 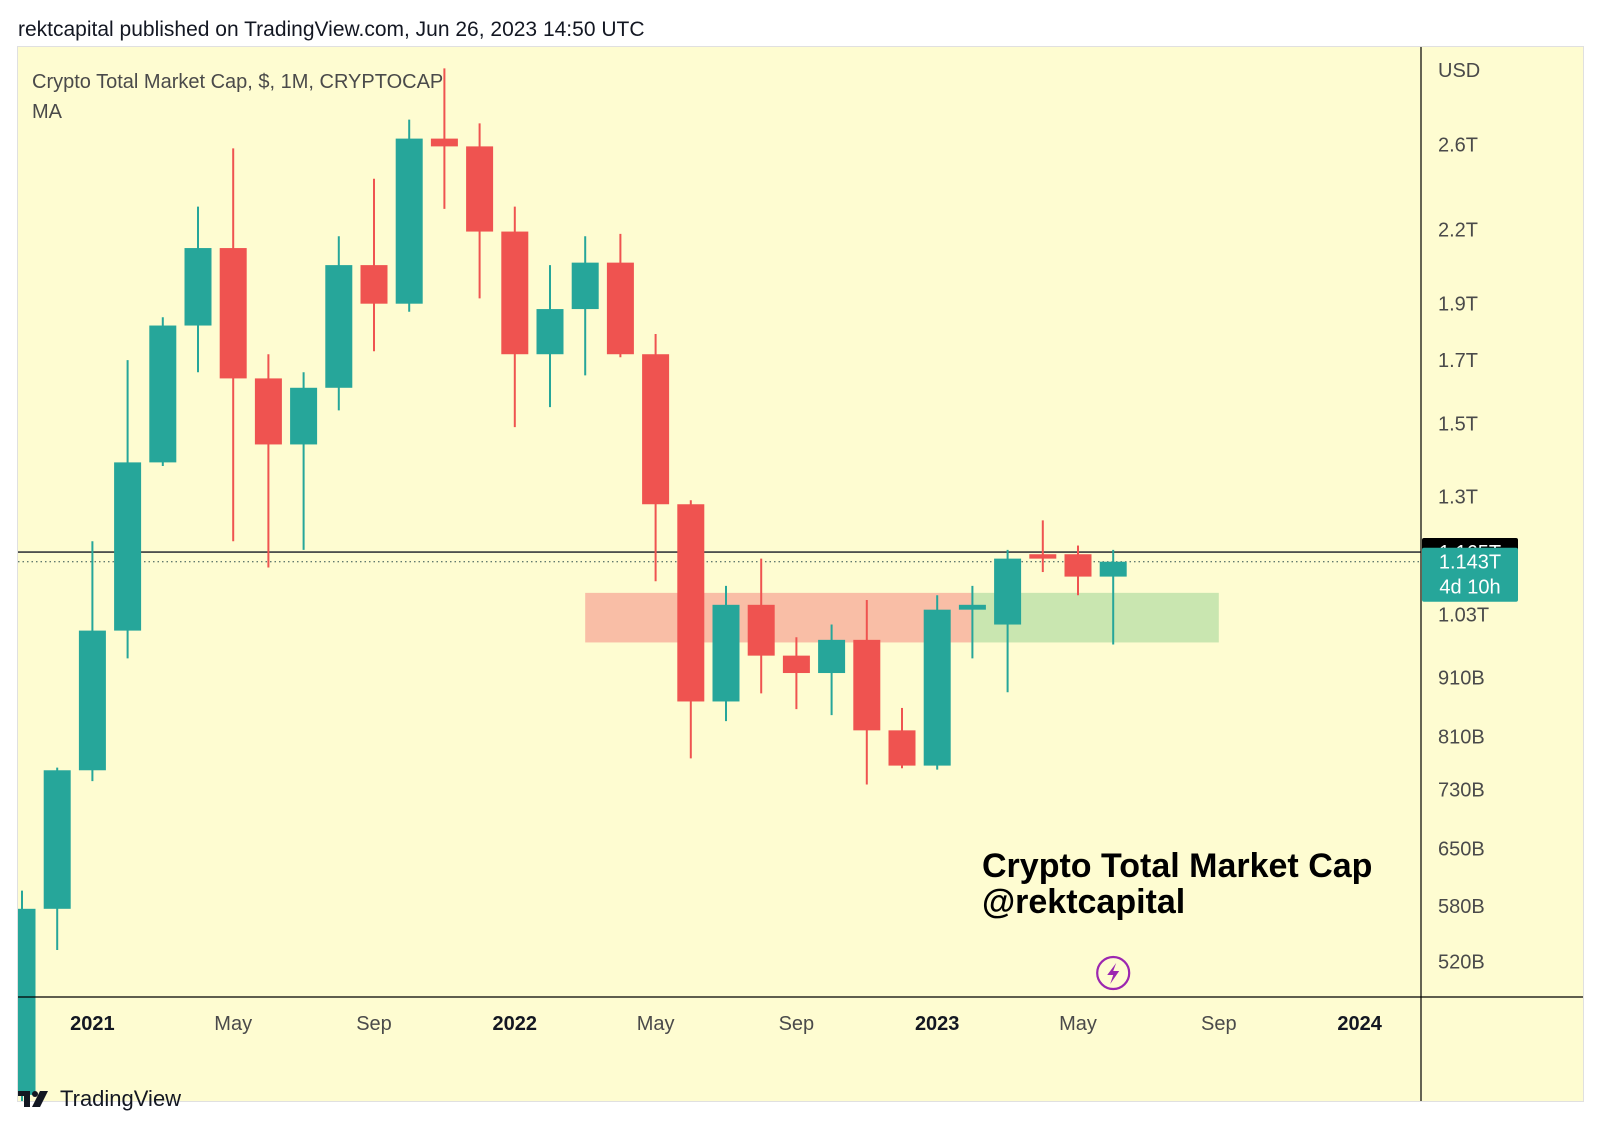 What do you see at coordinates (1459, 71) in the screenshot?
I see `currency-label: USD` at bounding box center [1459, 71].